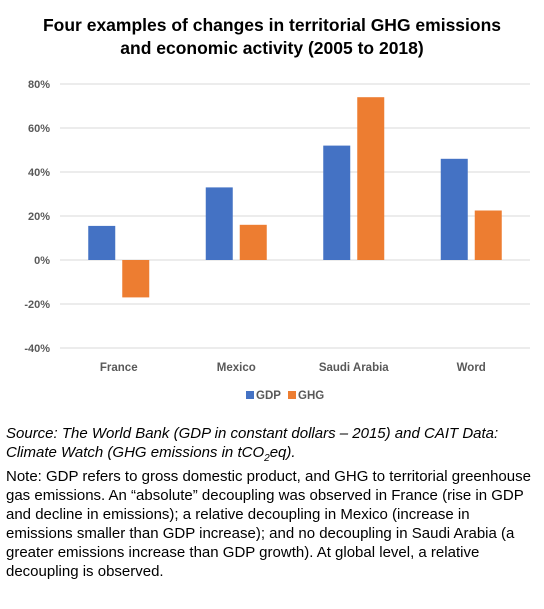 This screenshot has width=544, height=609. I want to click on y-tick-label: 0%, so click(42, 261).